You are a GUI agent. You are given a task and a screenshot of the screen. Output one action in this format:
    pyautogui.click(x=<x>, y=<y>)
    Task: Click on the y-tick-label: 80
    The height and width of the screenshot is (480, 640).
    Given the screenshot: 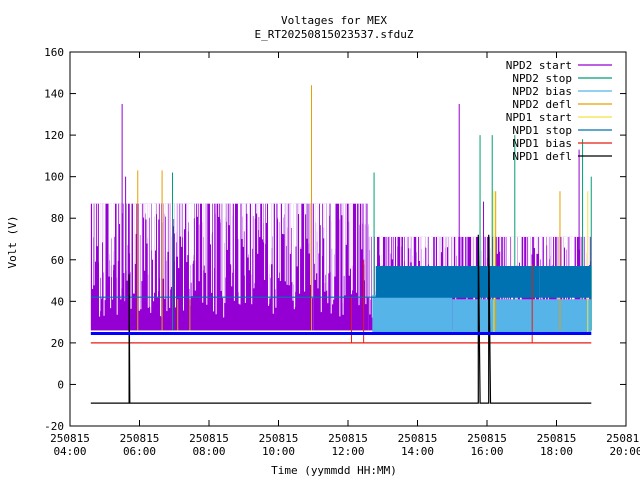 What is the action you would take?
    pyautogui.click(x=57, y=218)
    